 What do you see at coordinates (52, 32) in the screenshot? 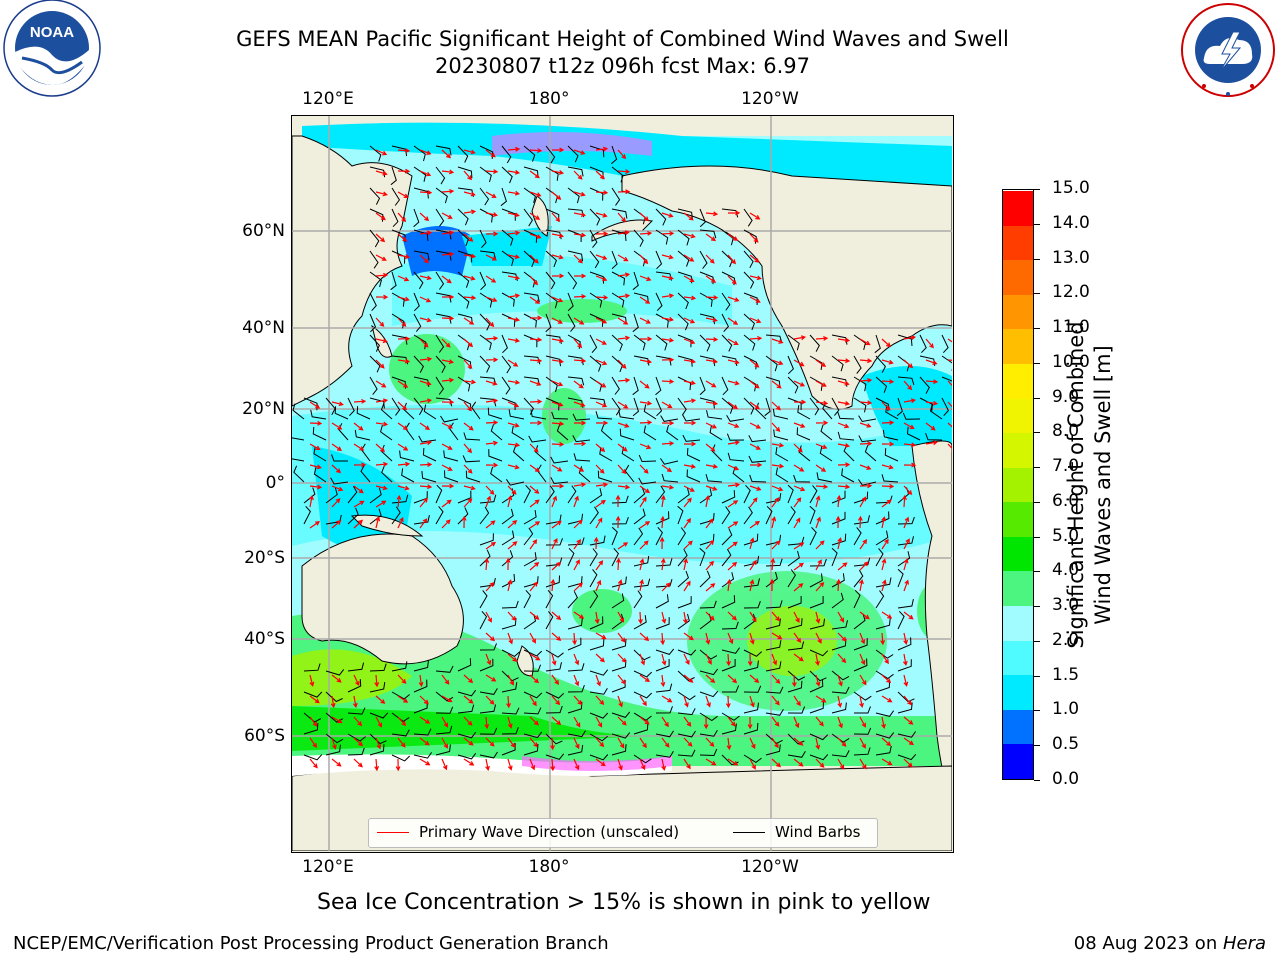
I see `svg-text: NOAA` at bounding box center [52, 32].